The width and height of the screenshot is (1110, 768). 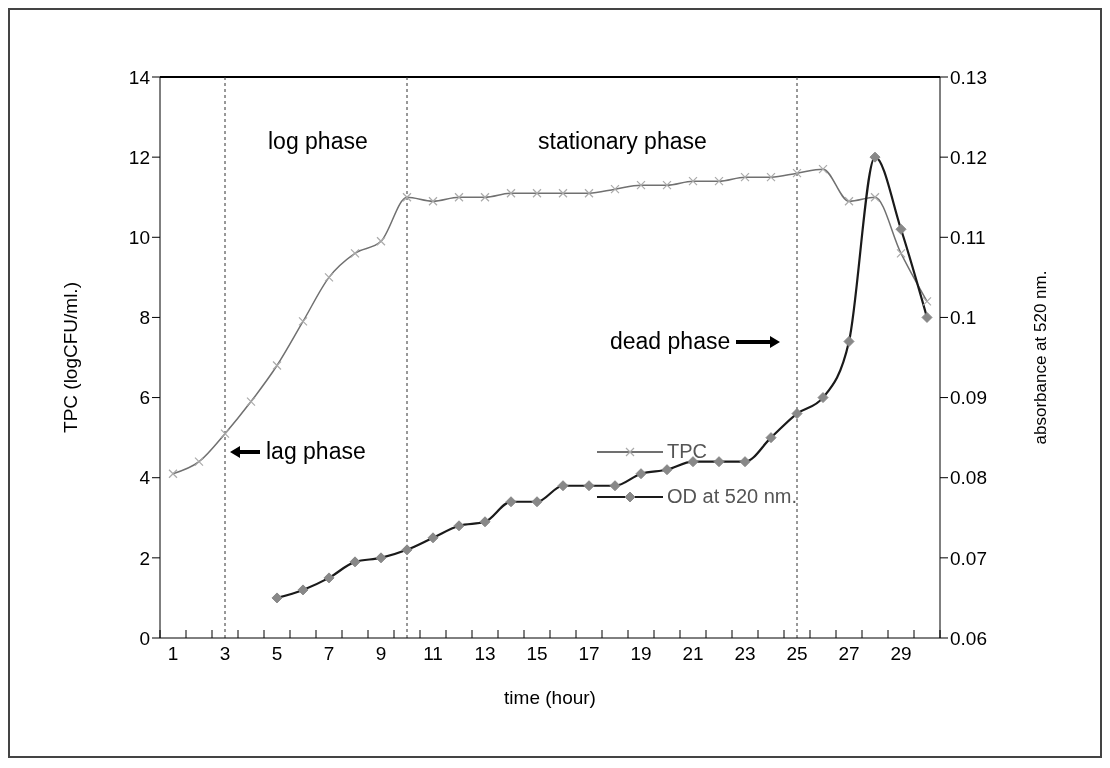 What do you see at coordinates (145, 478) in the screenshot?
I see `y-tick-label: 4` at bounding box center [145, 478].